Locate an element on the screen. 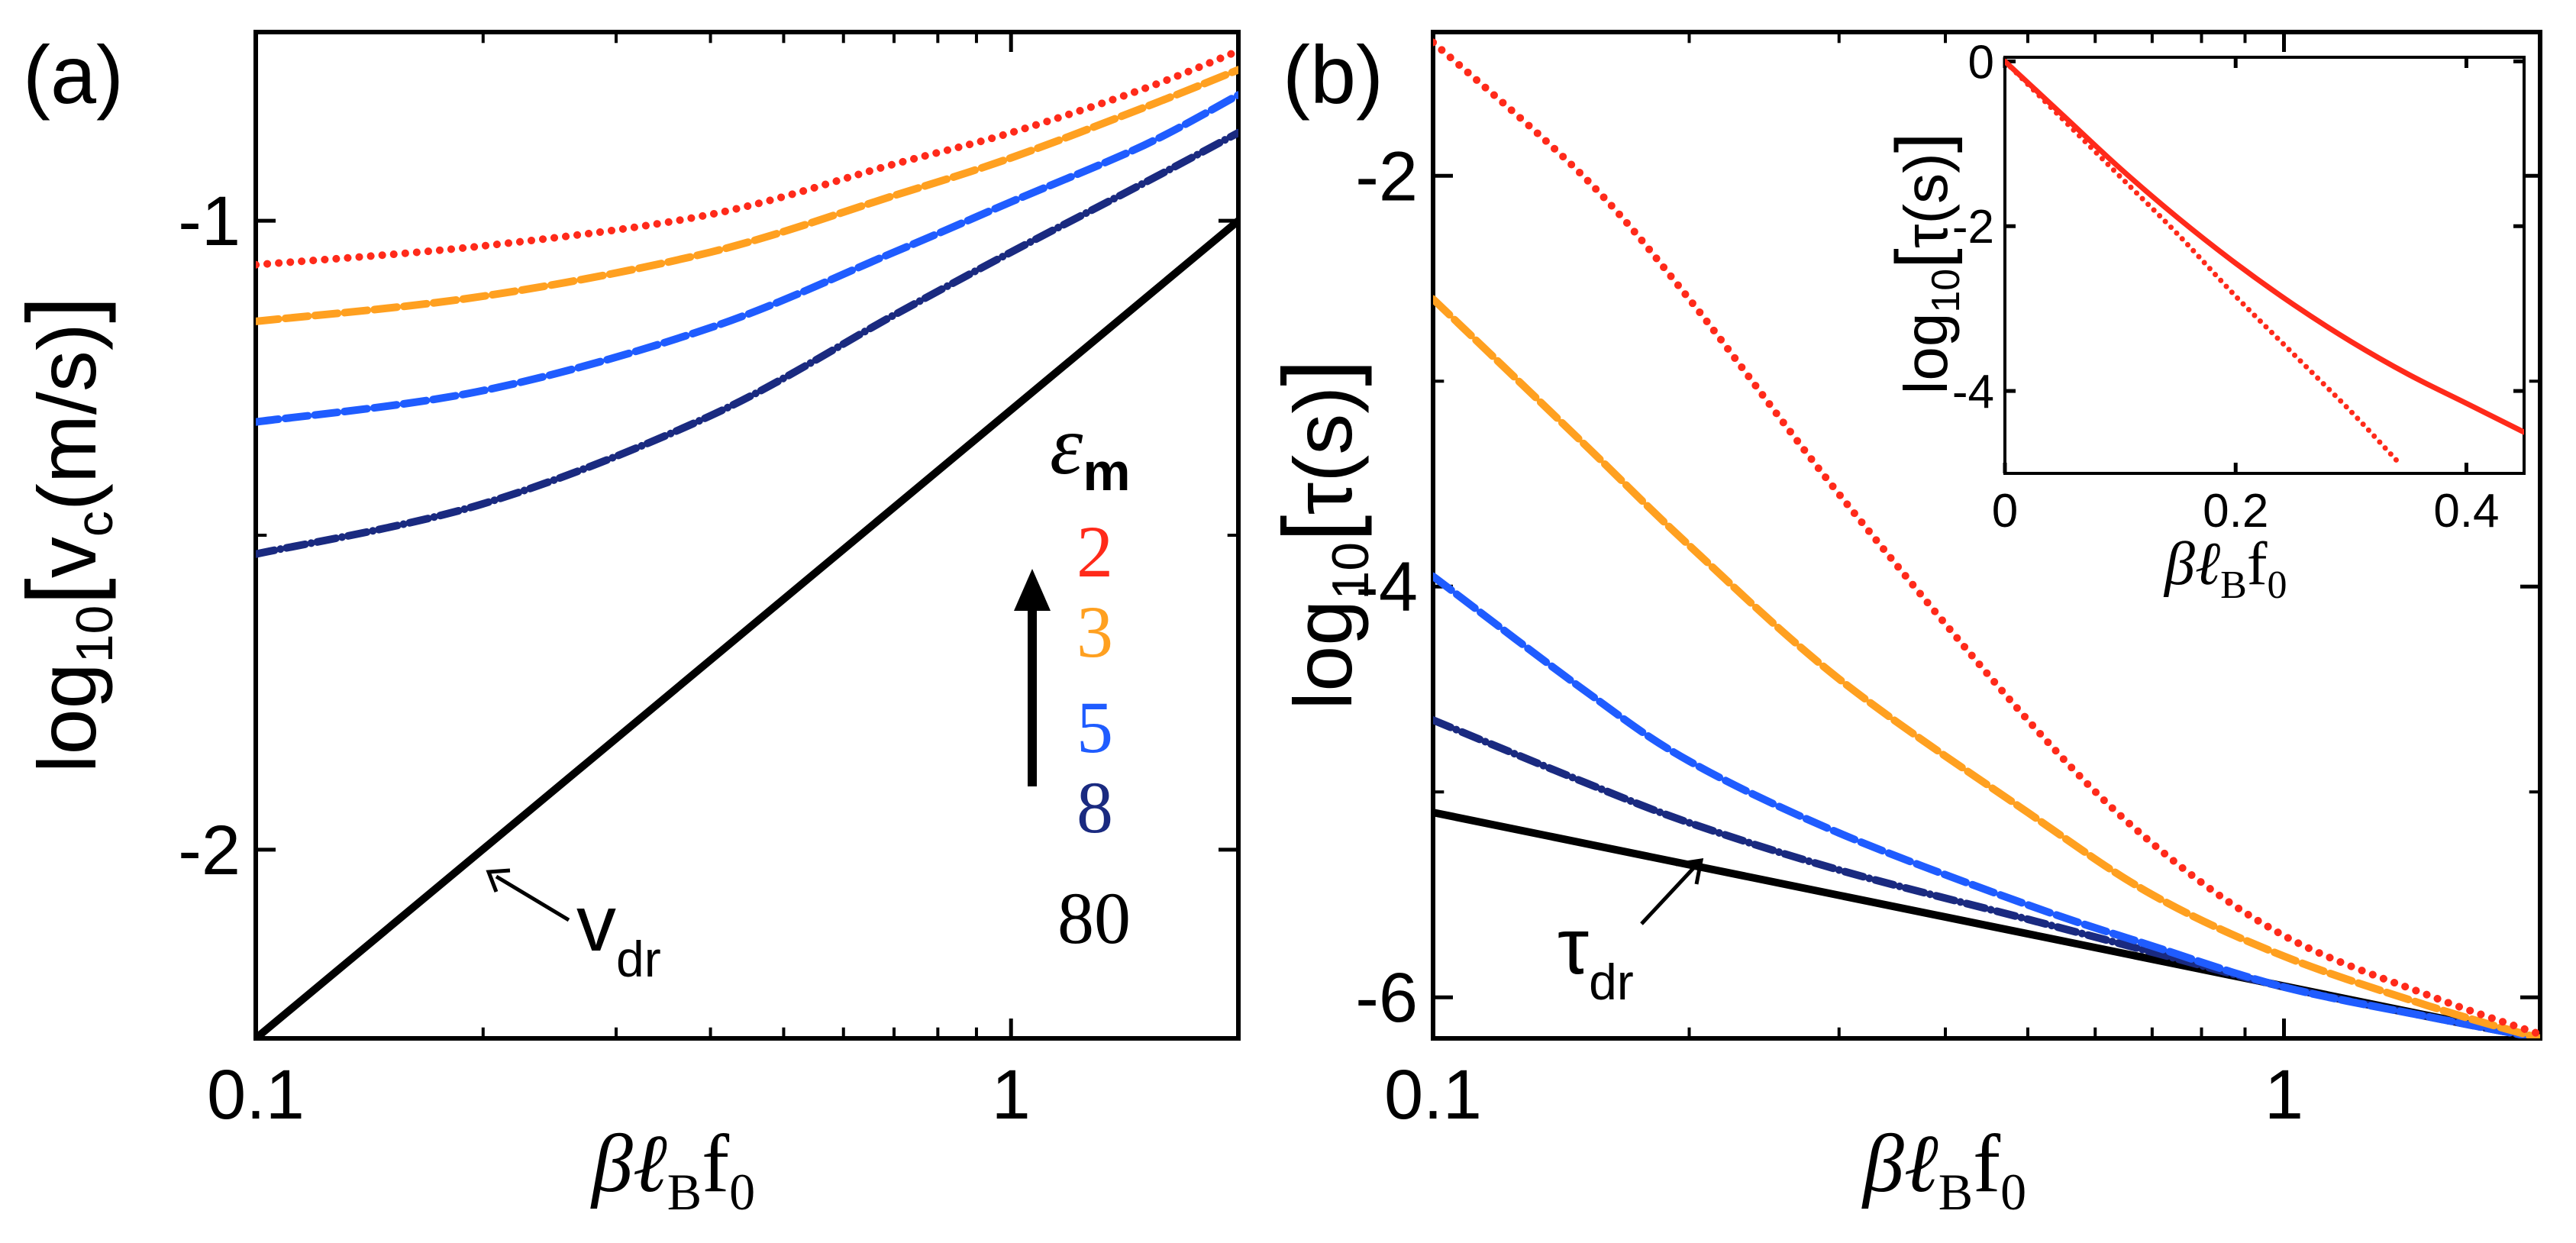 The image size is (2576, 1243). inset-xlabel-sub2: 0 is located at coordinates (2277, 585).